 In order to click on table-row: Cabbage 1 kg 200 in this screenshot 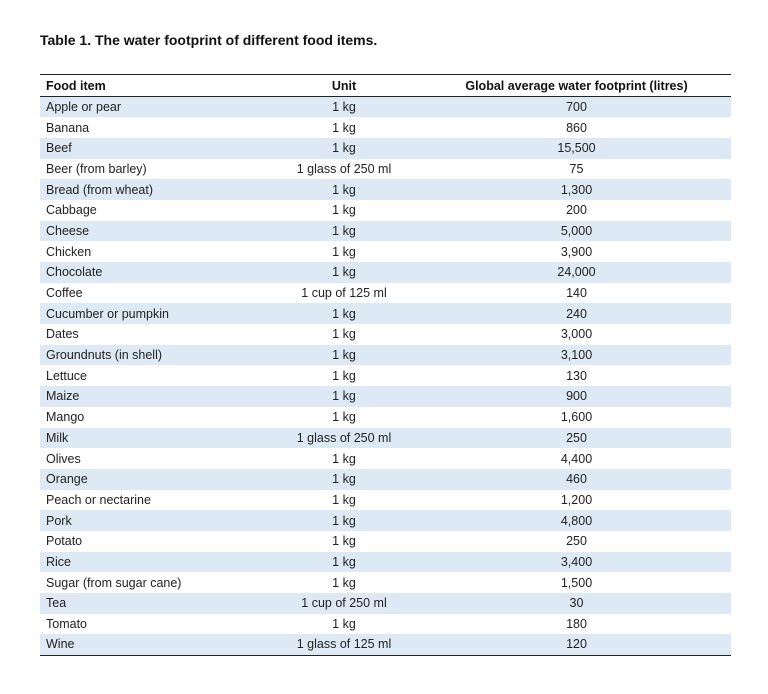, I will do `click(385, 210)`.